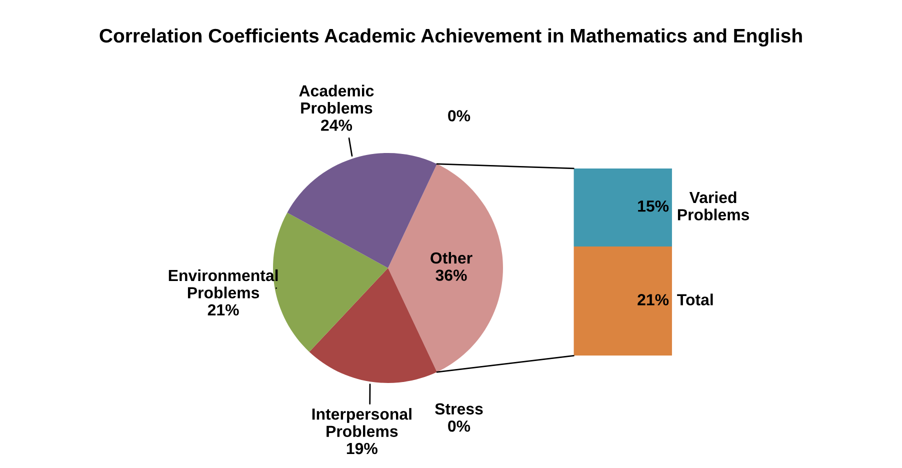 The image size is (902, 468). I want to click on slice-label: Other, so click(451, 258).